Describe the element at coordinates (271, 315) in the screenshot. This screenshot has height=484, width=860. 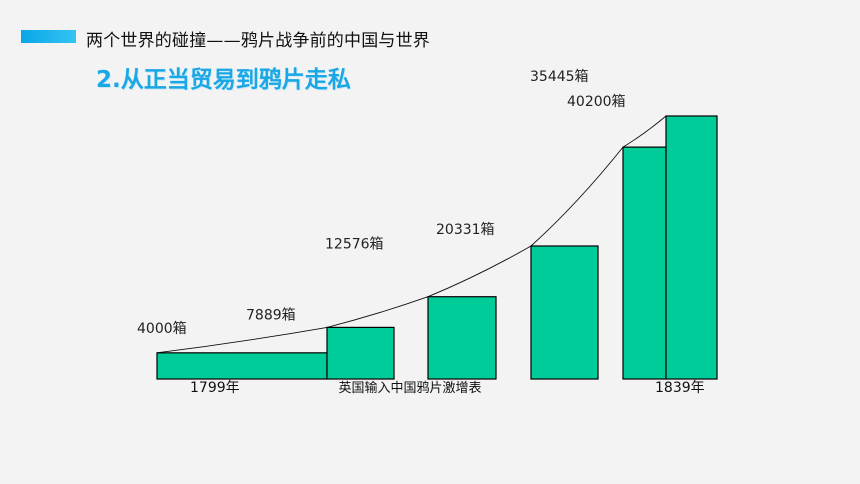
I see `value-label-2: 7889箱` at that location.